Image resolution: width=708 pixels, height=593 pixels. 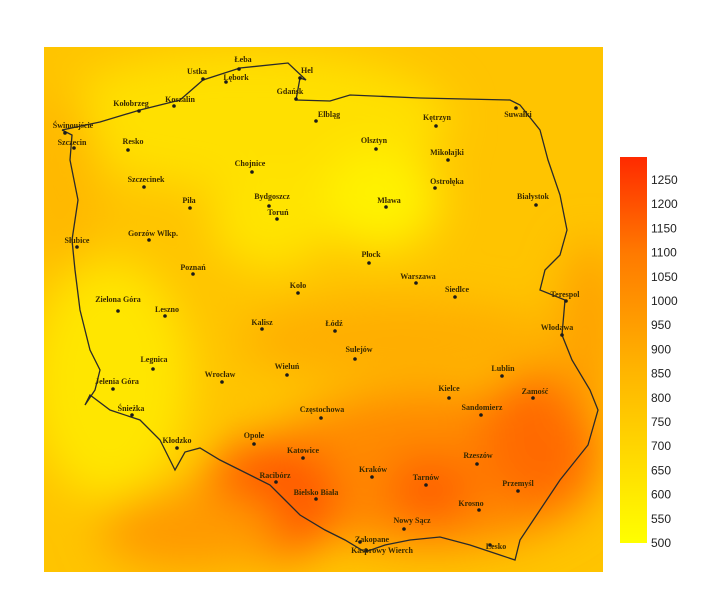 What do you see at coordinates (131, 106) in the screenshot?
I see `city-marker: Kołobrzeg` at bounding box center [131, 106].